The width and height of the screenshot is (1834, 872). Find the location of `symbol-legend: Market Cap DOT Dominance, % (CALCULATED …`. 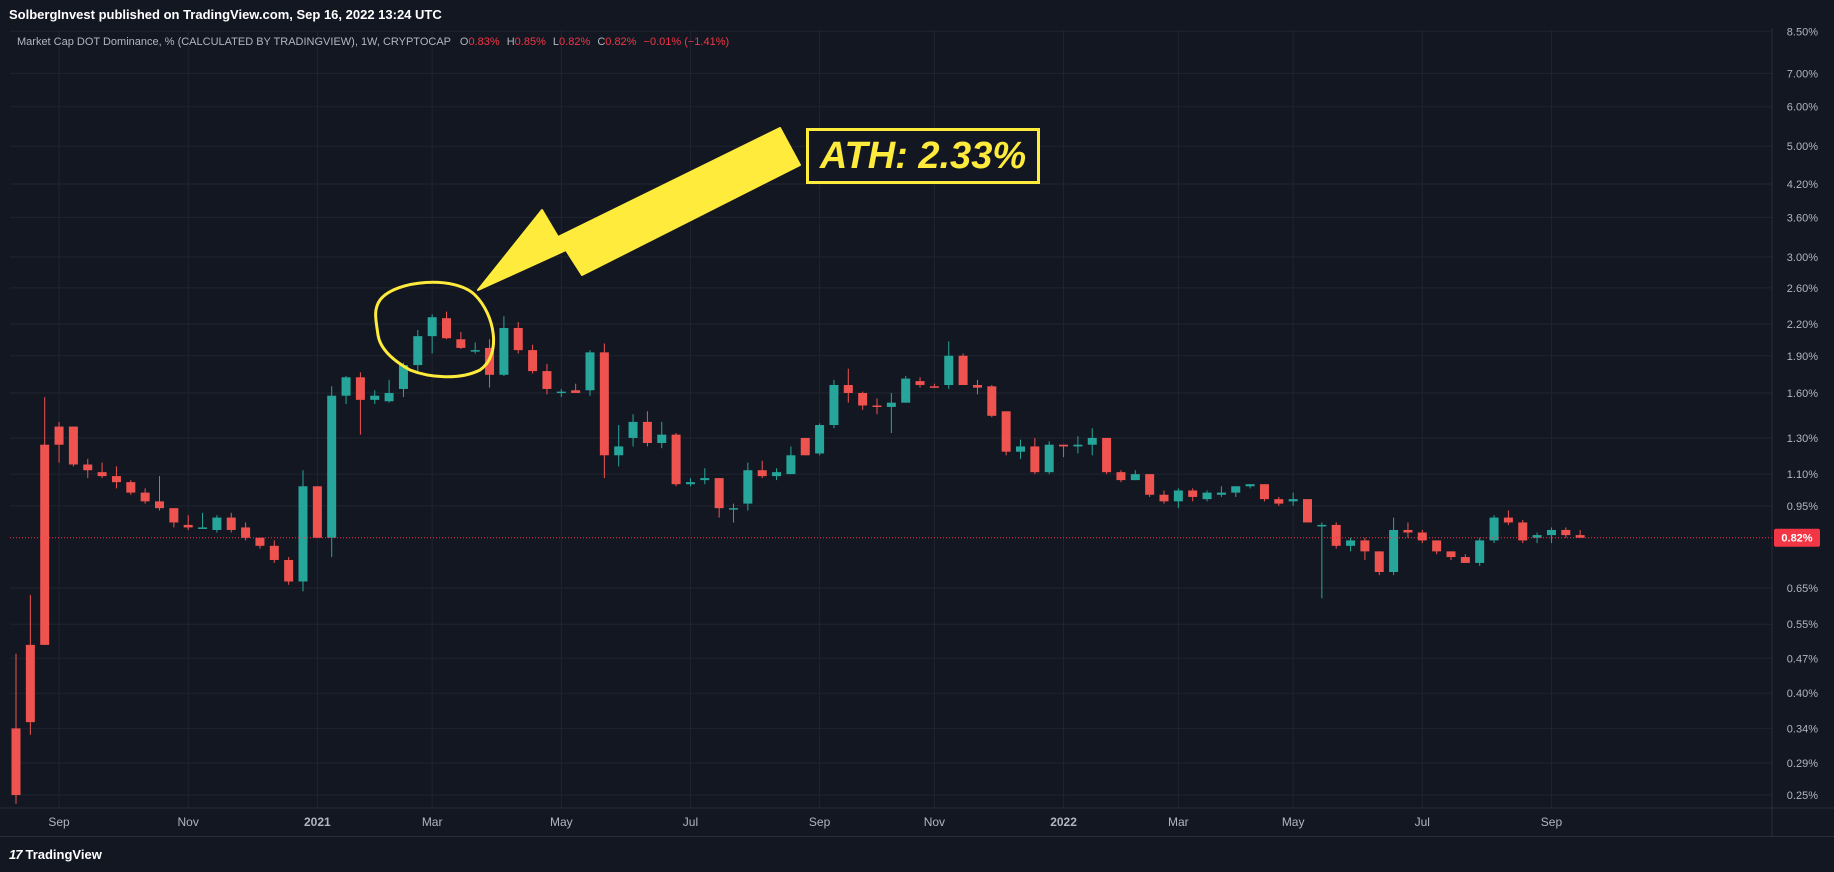

symbol-legend: Market Cap DOT Dominance, % (CALCULATED … is located at coordinates (373, 42).